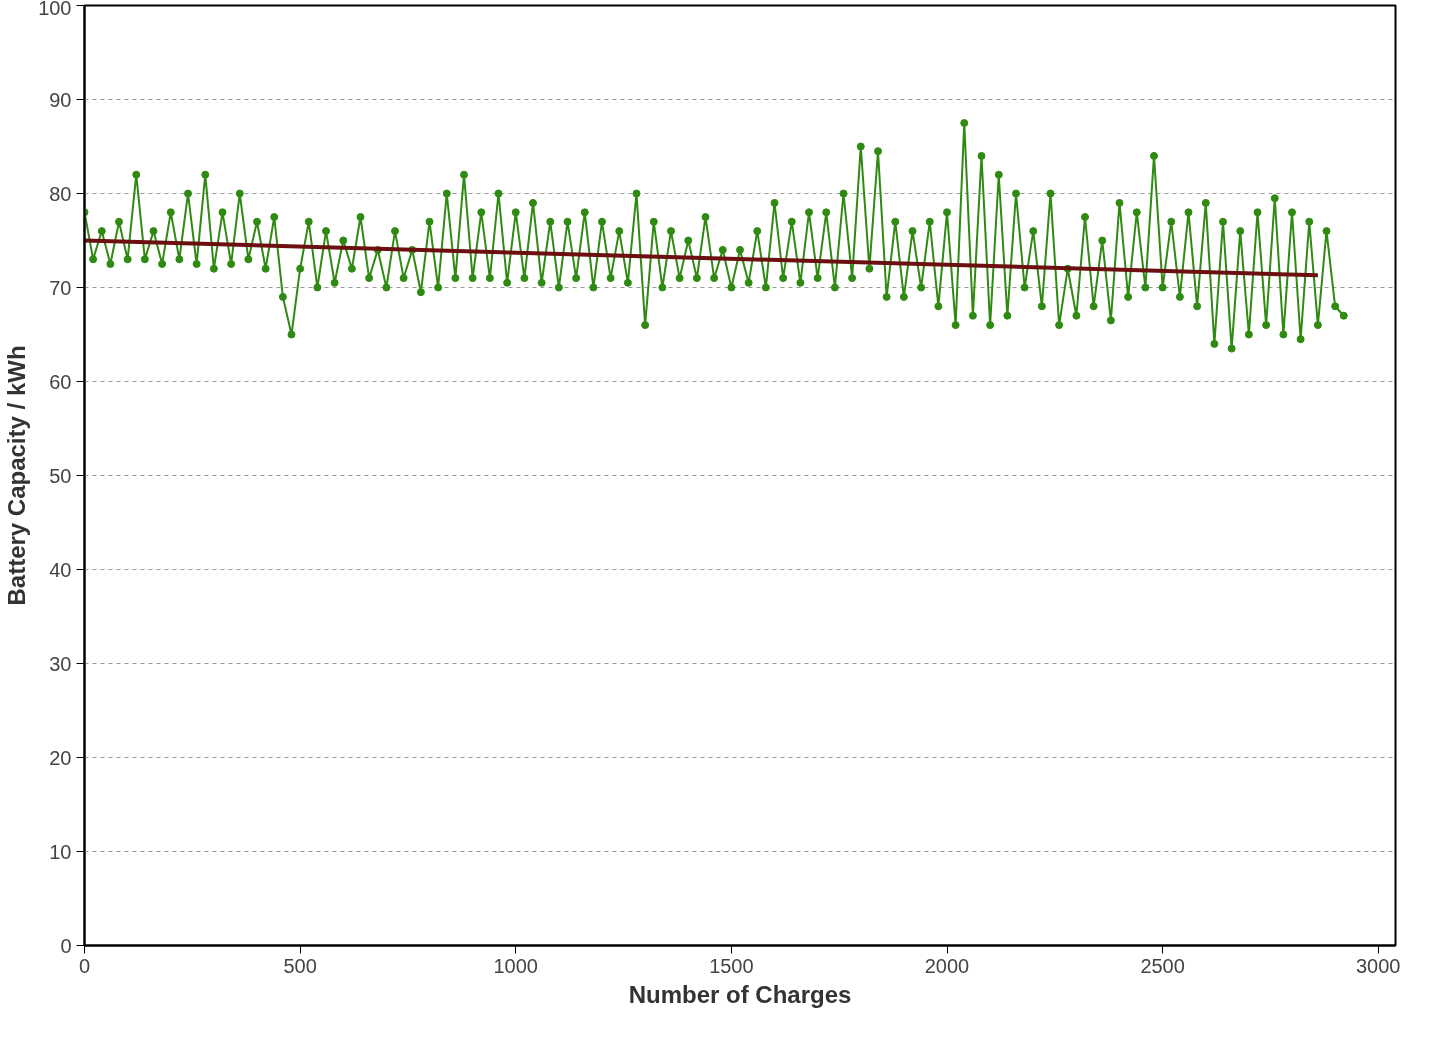 This screenshot has width=1451, height=1052. I want to click on y-axis-title: Battery Capacity / kWh, so click(17, 475).